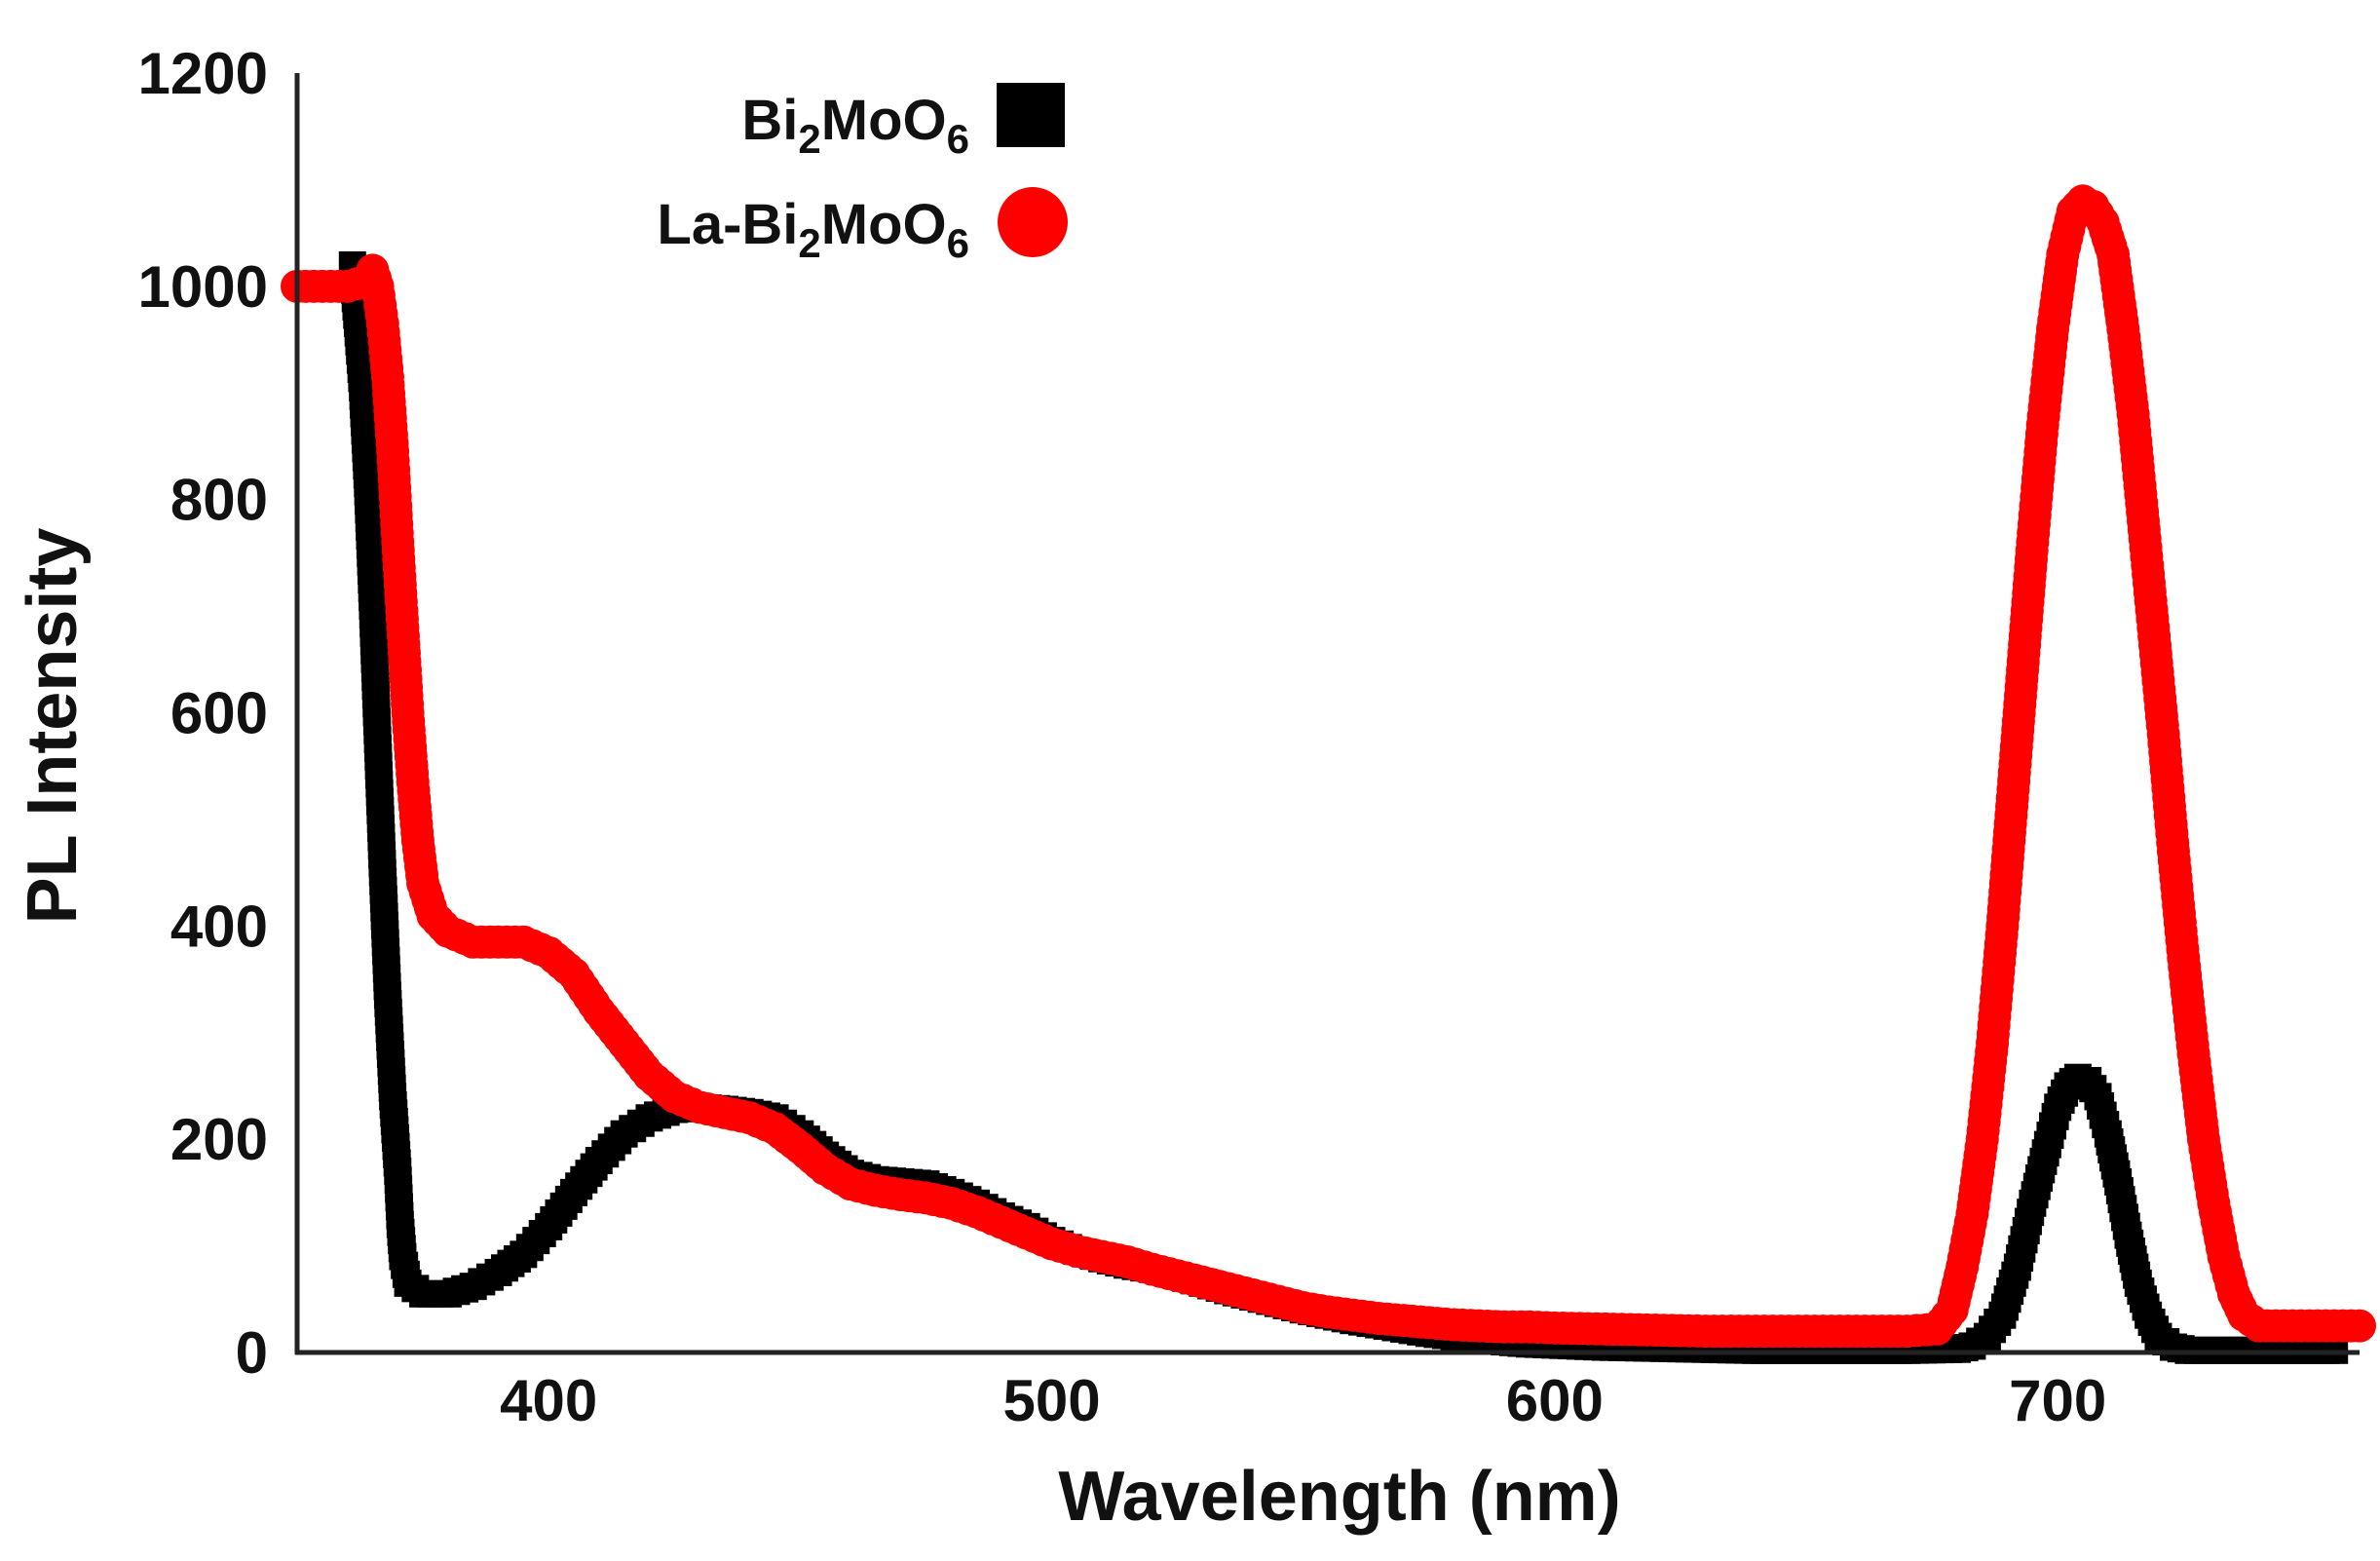 The image size is (2380, 1561). What do you see at coordinates (1051, 1401) in the screenshot?
I see `x-tick-label: 500` at bounding box center [1051, 1401].